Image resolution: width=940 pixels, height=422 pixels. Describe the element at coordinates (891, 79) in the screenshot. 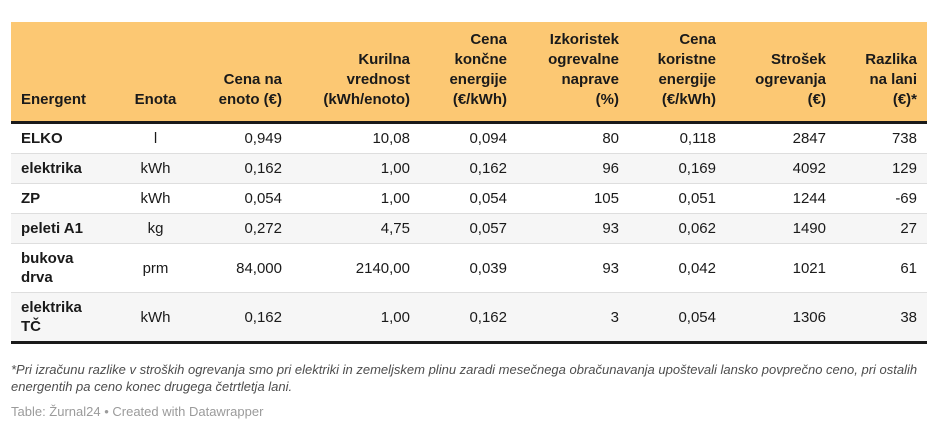

I see `column-header-9: Razlika na lani (€)*` at that location.